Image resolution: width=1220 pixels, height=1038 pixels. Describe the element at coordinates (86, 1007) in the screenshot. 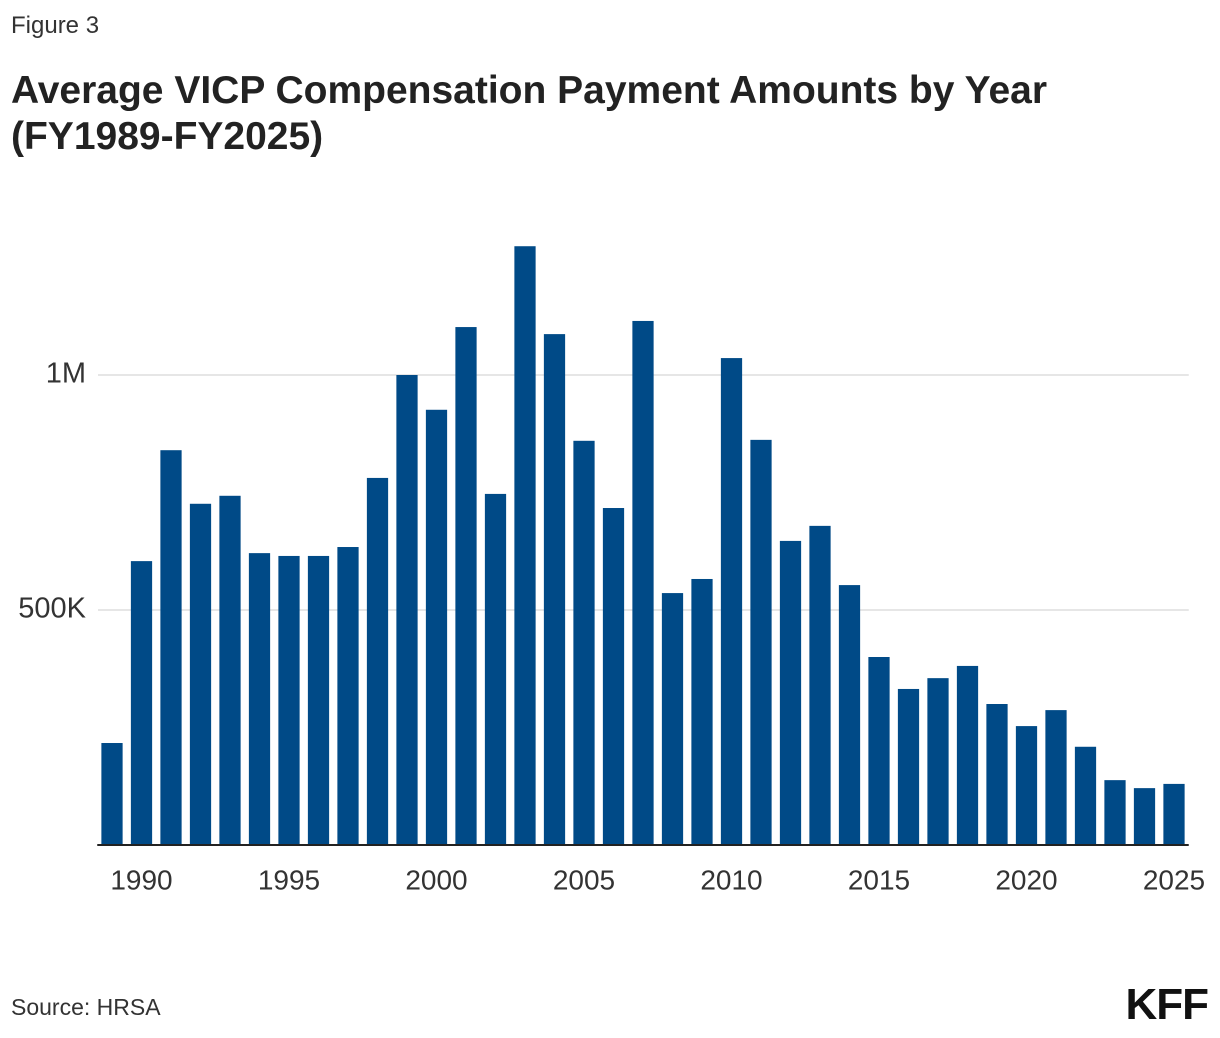

I see `source: Source: HRSA` at that location.